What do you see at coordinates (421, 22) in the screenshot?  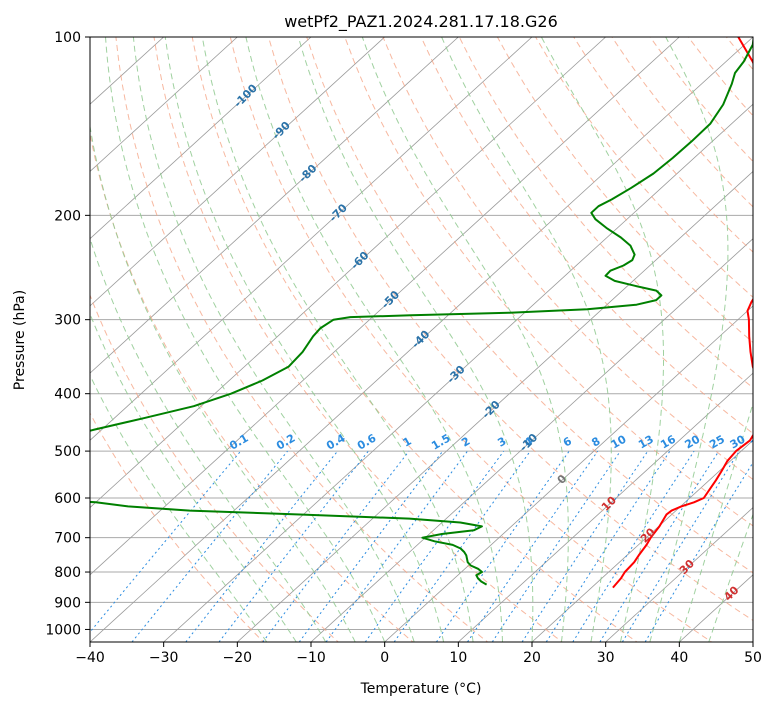 I see `chart-title: wetPf2_PAZ1.2024.281.17.18.G26` at bounding box center [421, 22].